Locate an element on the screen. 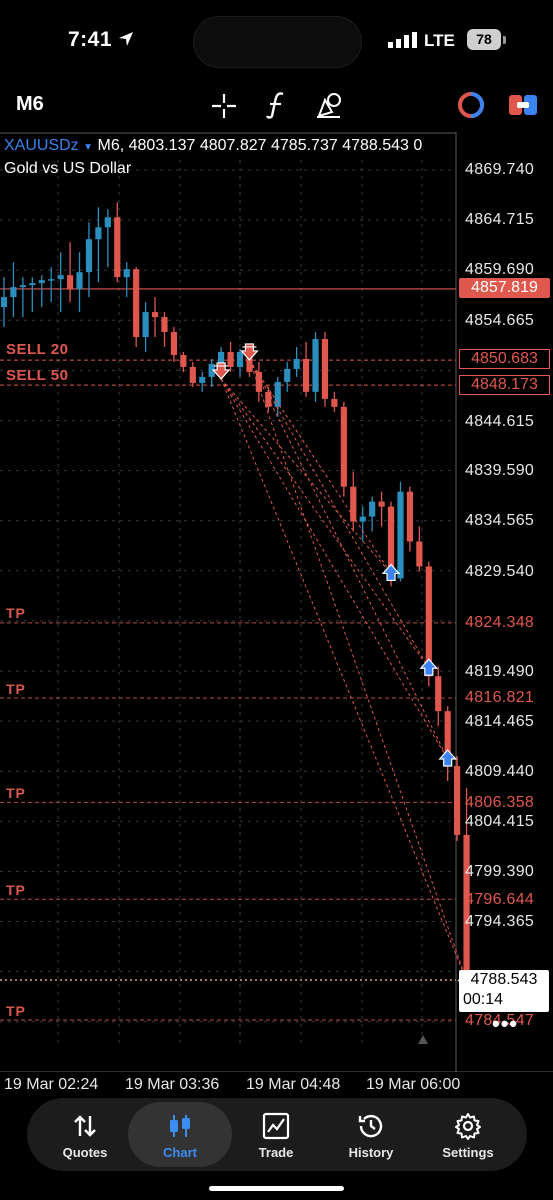  tab-settings-label: Settings is located at coordinates (468, 1152).